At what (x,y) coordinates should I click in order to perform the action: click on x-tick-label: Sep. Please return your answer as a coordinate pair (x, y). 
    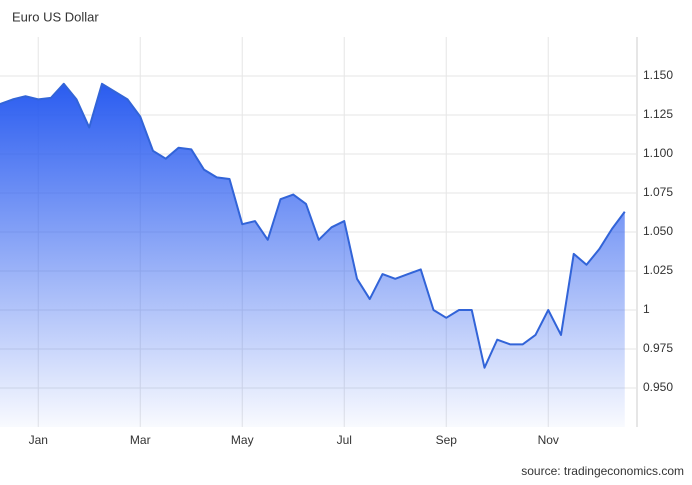
    Looking at the image, I should click on (447, 440).